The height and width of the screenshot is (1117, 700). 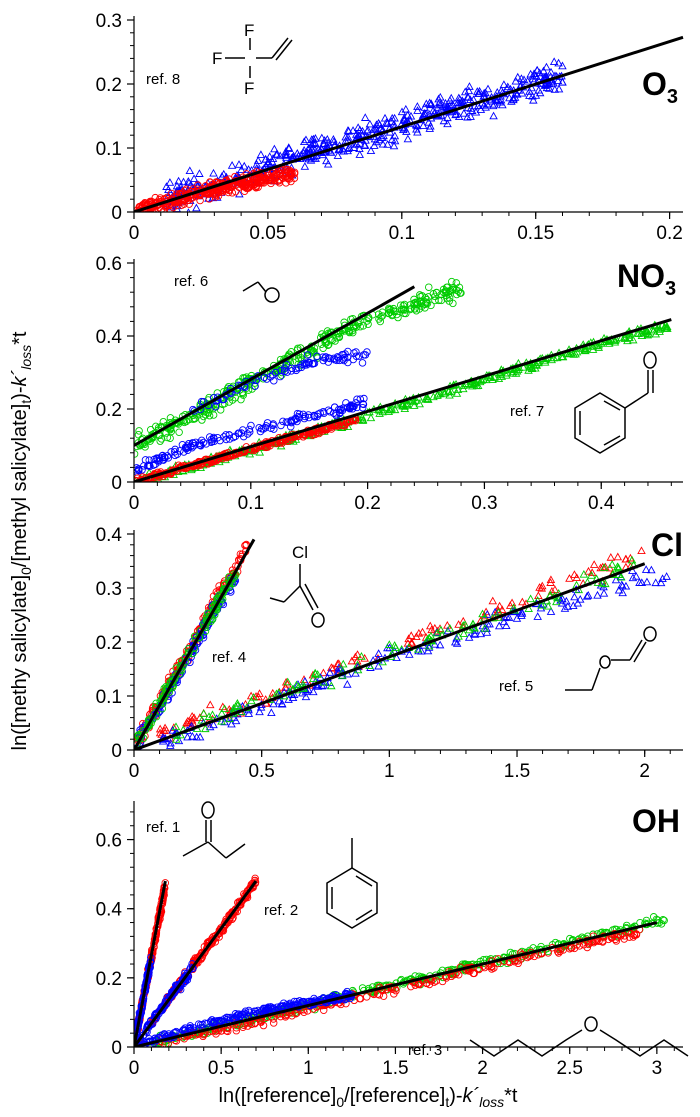 What do you see at coordinates (368, 1097) in the screenshot?
I see `x-axis-title: ln([reference]0/[reference]t)-k´loss*t` at bounding box center [368, 1097].